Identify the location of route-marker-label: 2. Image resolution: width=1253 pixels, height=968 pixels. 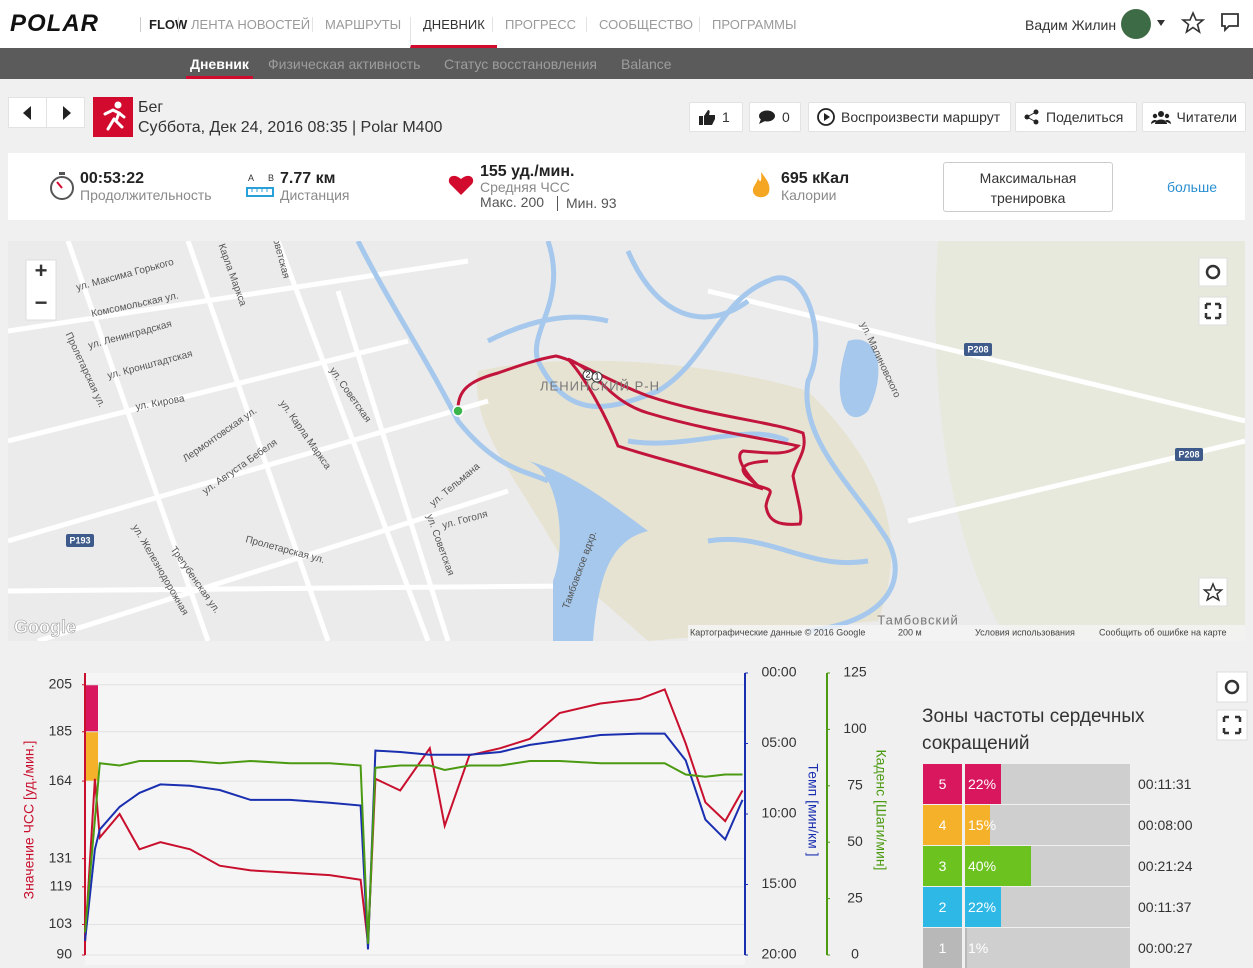
(587, 374).